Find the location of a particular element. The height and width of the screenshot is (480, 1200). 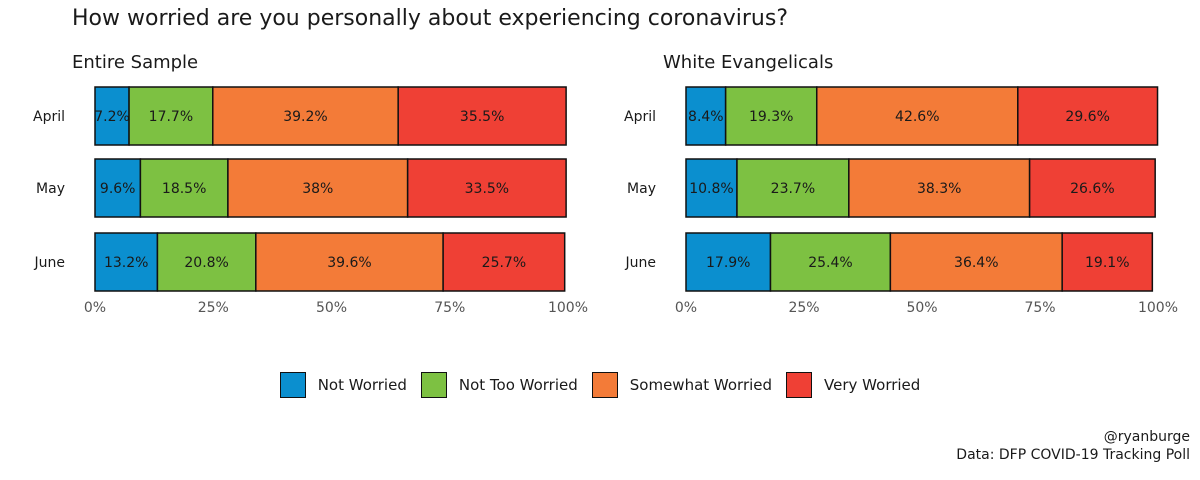

legend-swatch-somewhat-worried is located at coordinates (604, 385).